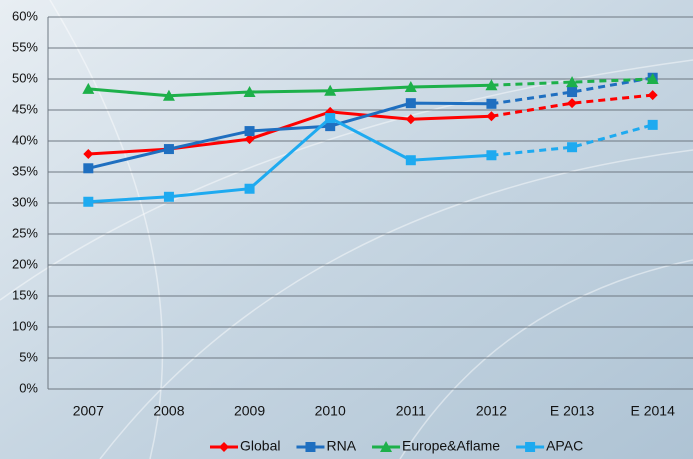 This screenshot has height=459, width=693. What do you see at coordinates (260, 446) in the screenshot?
I see `legend-label: Global` at bounding box center [260, 446].